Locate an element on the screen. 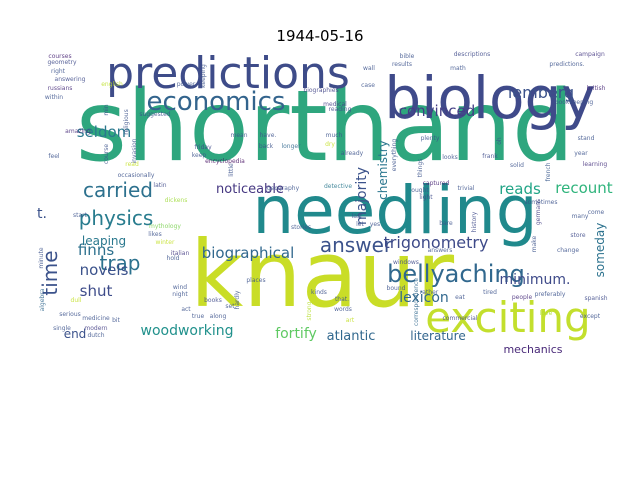  cloud-word: t. is located at coordinates (42, 214).